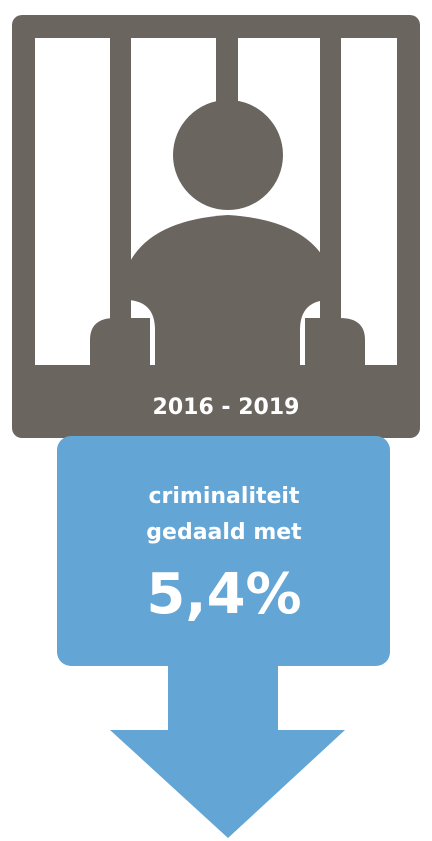 This screenshot has width=432, height=841. Describe the element at coordinates (226, 407) in the screenshot. I see `period: 2016 - 2019` at that location.